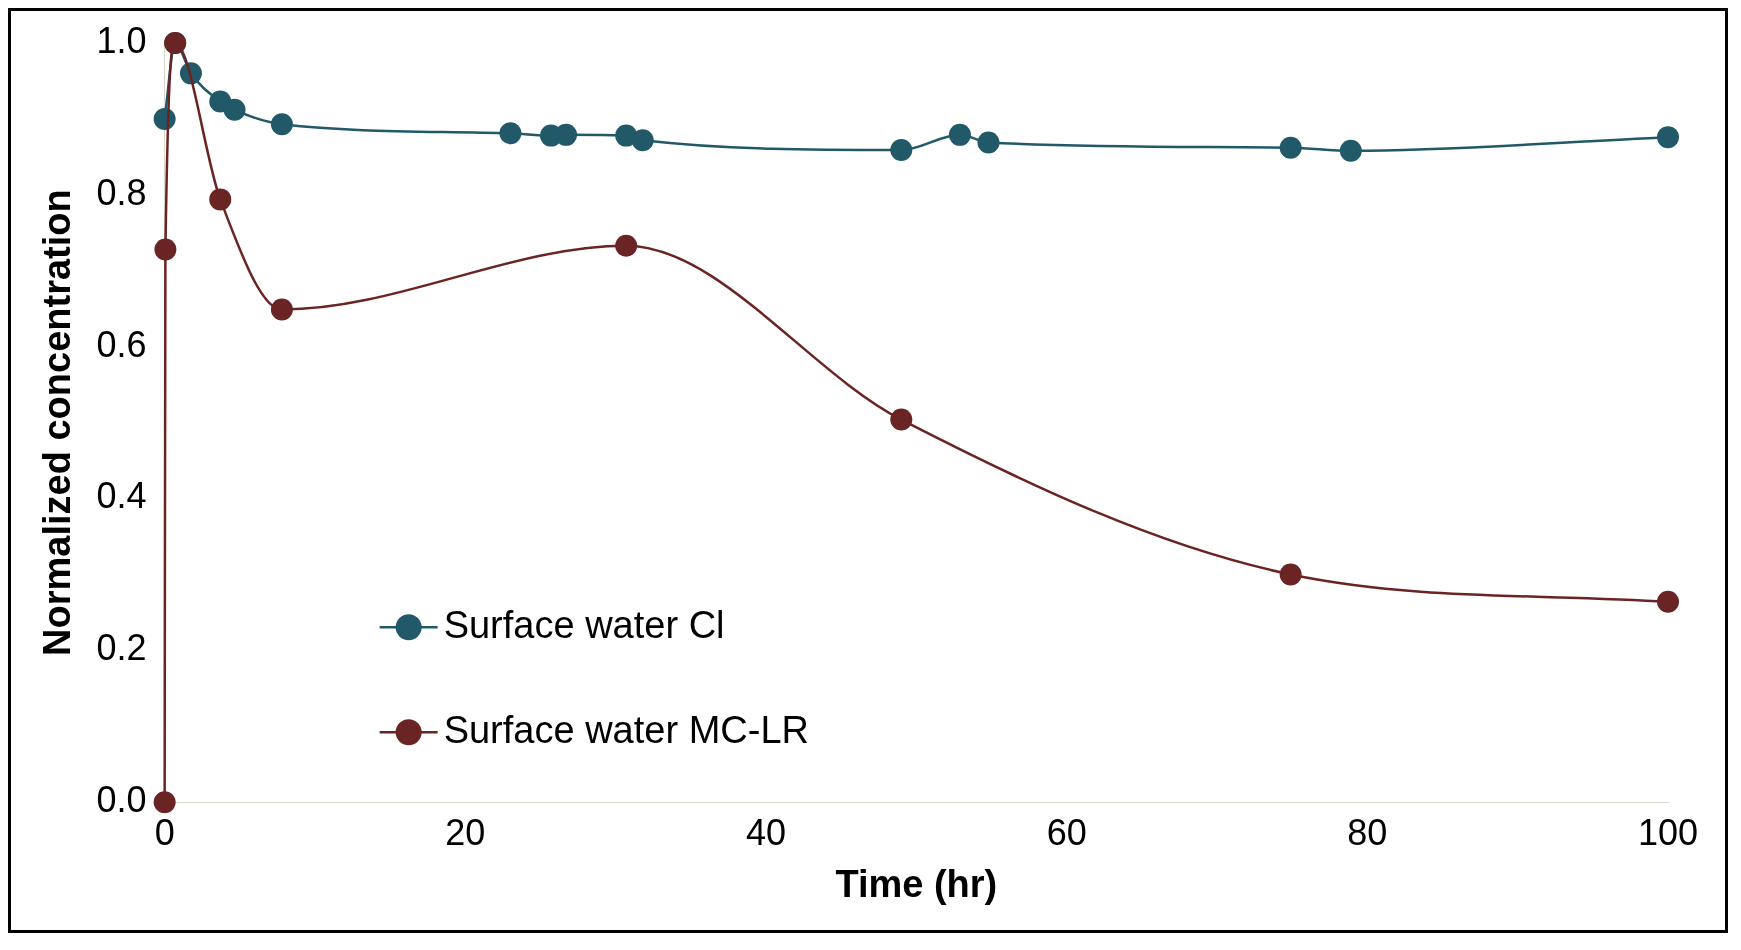  What do you see at coordinates (1066, 832) in the screenshot?
I see `x-tick-label: 60` at bounding box center [1066, 832].